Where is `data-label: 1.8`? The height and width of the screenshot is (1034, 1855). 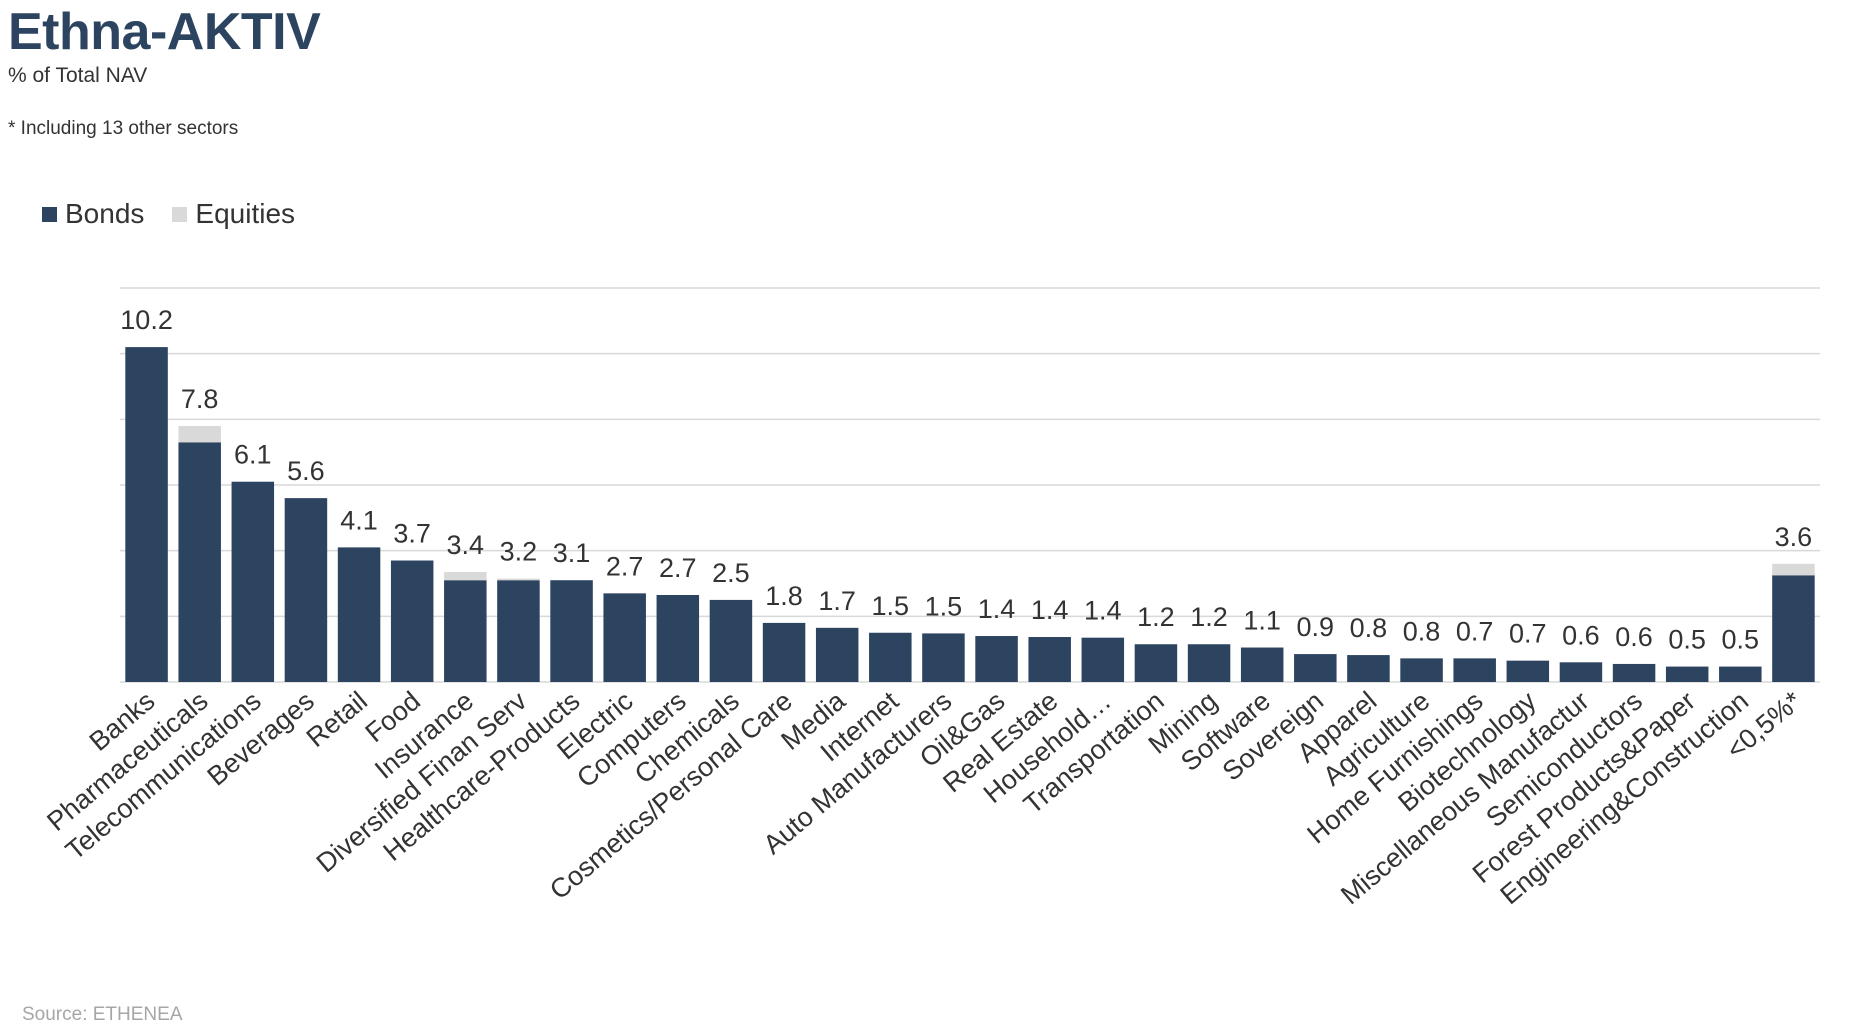
data-label: 1.8 is located at coordinates (784, 596).